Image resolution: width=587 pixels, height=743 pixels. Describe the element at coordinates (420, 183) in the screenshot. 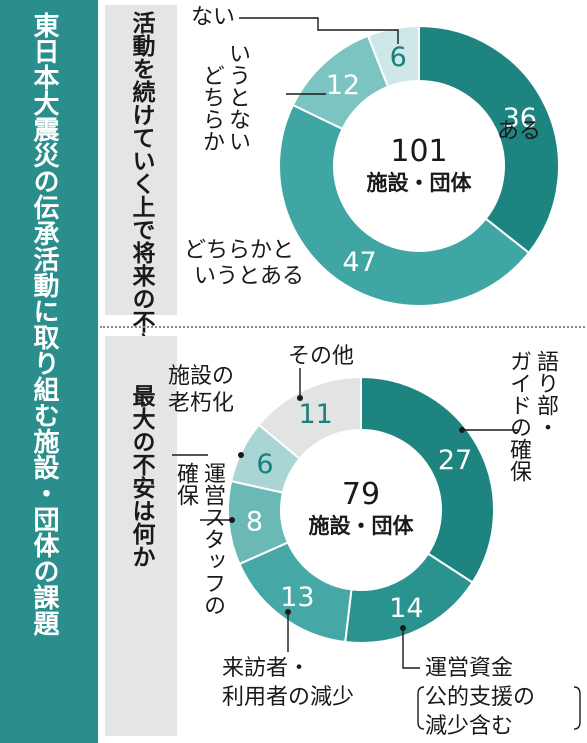

I see `donut-1-center-label: 施設・団体` at that location.